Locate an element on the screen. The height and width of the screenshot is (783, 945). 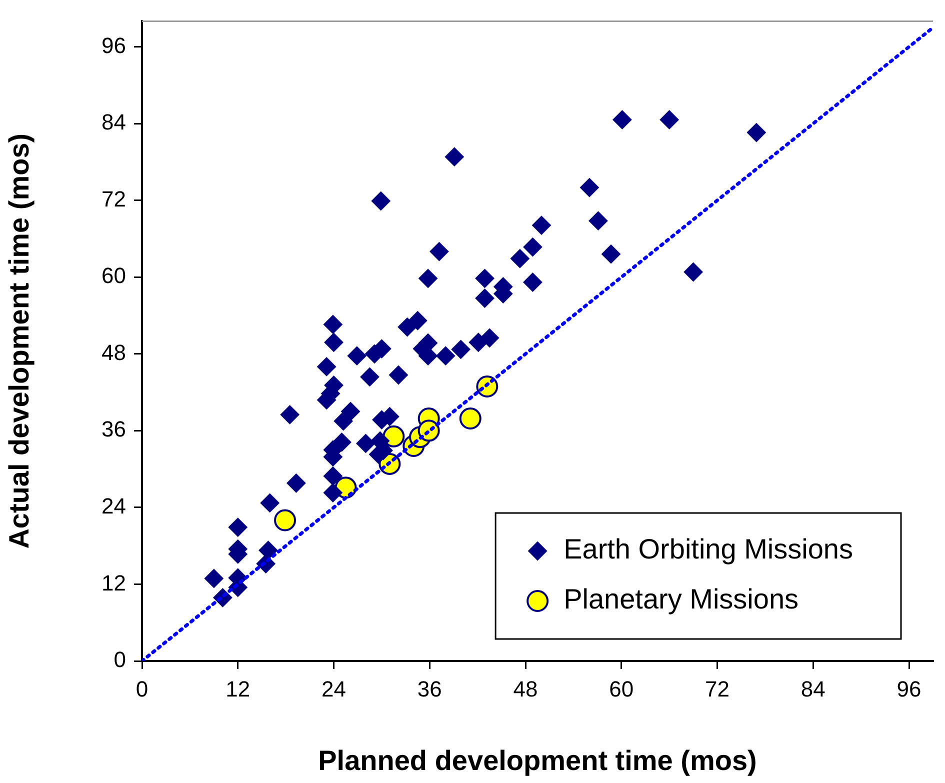
x-tick-label: 48 is located at coordinates (525, 689).